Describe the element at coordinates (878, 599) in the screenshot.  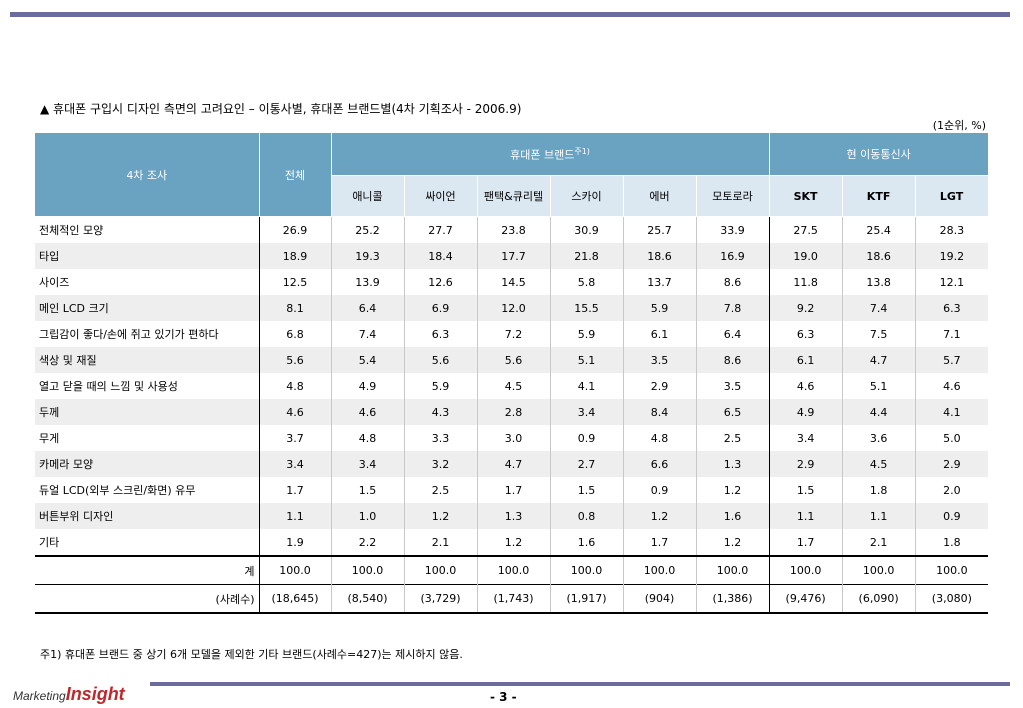
I see `table-cell: (6,090)` at that location.